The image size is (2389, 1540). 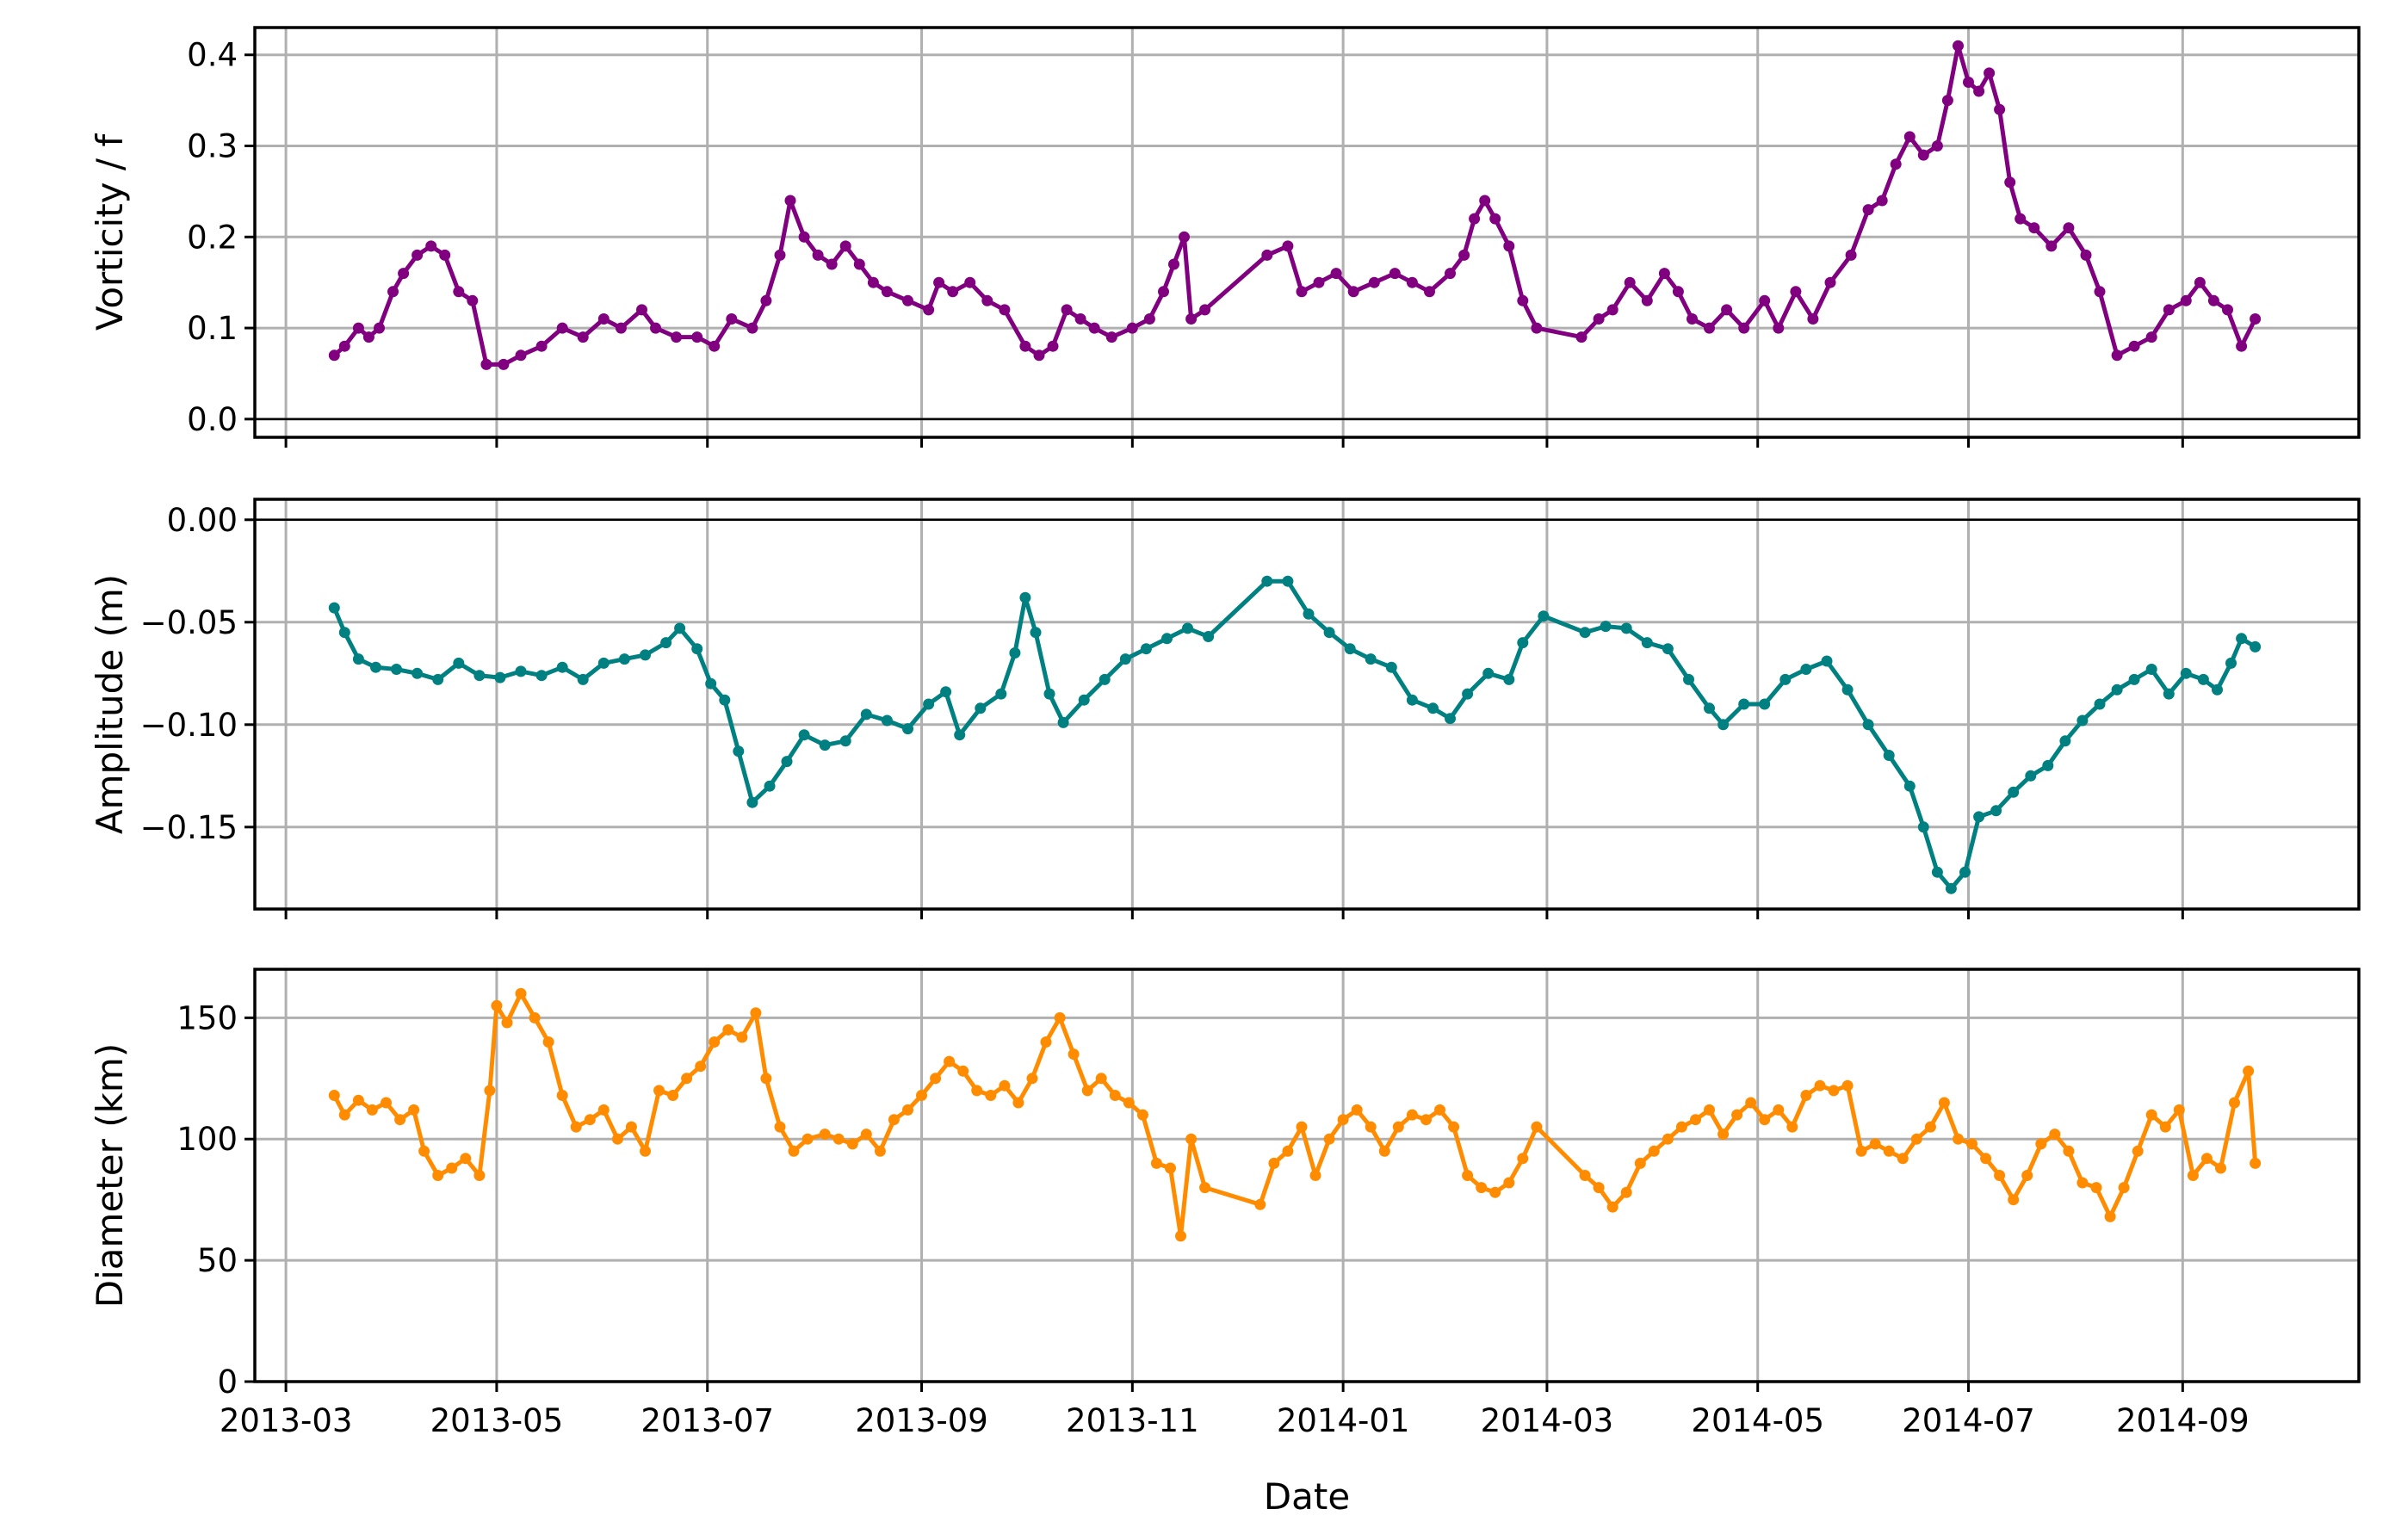 What do you see at coordinates (1307, 1496) in the screenshot?
I see `x-axis-label: Date` at bounding box center [1307, 1496].